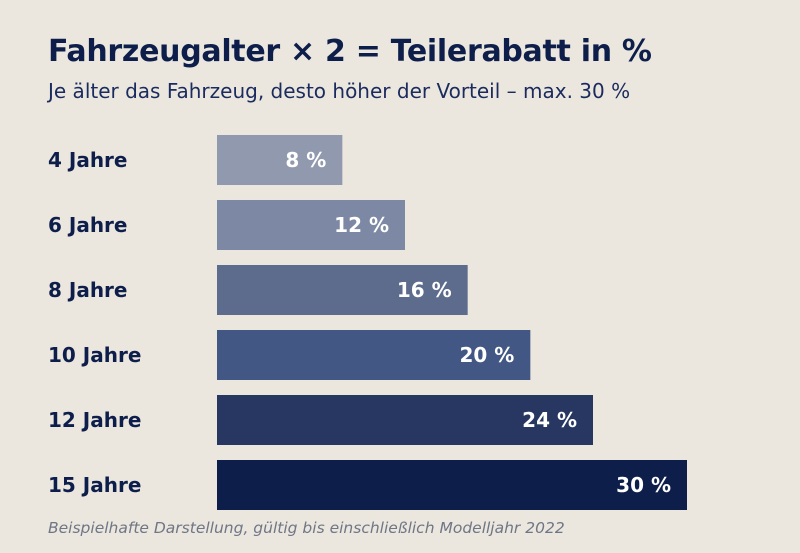 This screenshot has height=553, width=800. I want to click on category-label: 10 Jahre, so click(94, 355).